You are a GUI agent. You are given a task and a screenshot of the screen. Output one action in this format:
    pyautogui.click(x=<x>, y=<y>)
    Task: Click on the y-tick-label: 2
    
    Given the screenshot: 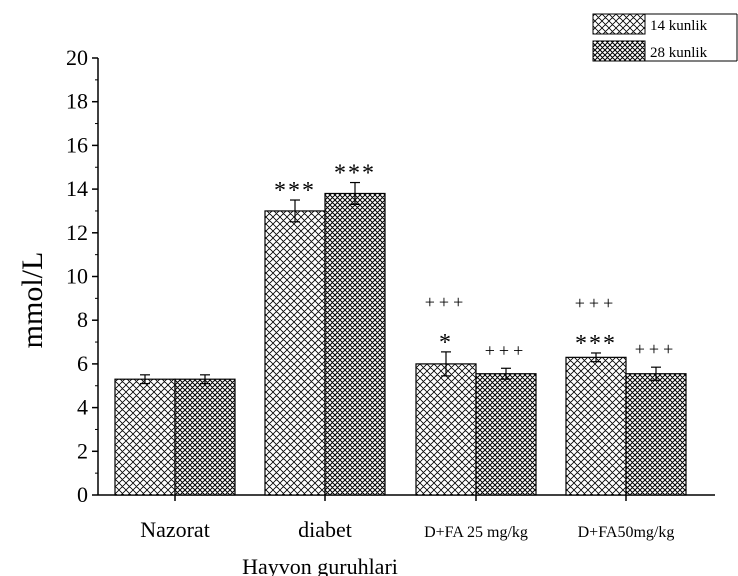 What is the action you would take?
    pyautogui.click(x=82, y=450)
    